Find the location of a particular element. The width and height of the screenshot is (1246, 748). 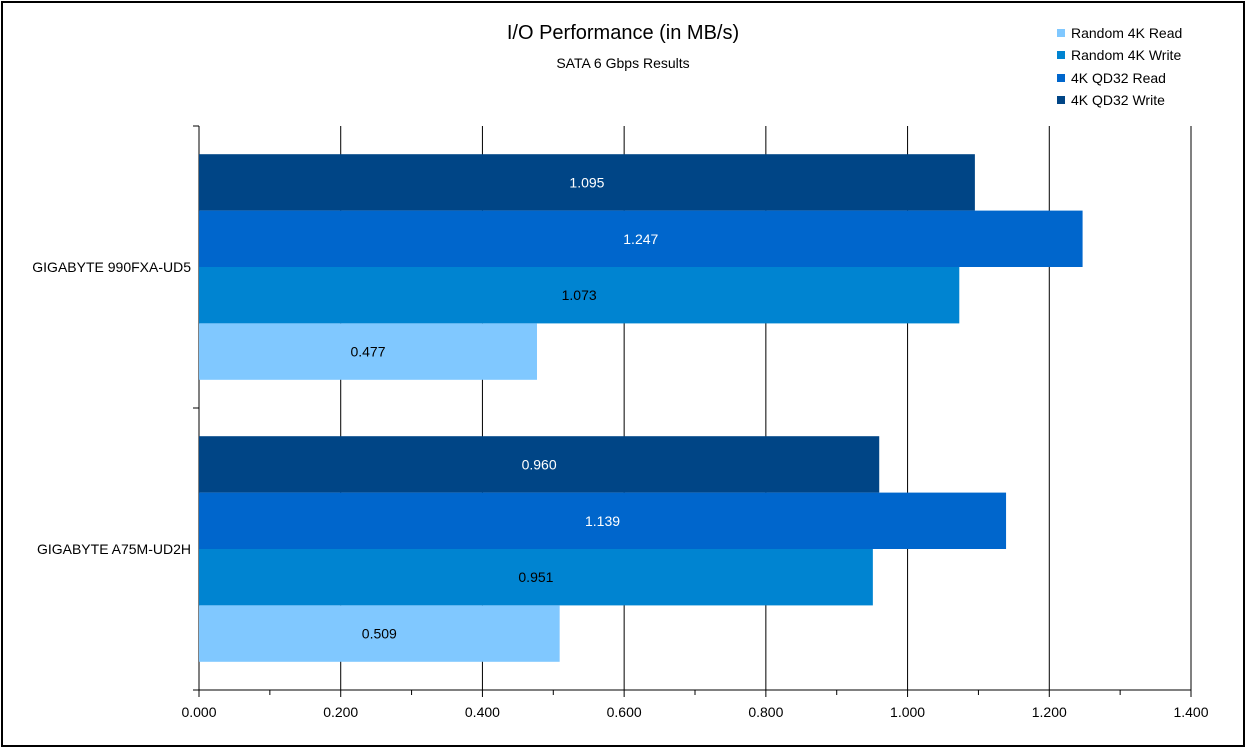

legend-label: Random 4K Read is located at coordinates (1127, 33).